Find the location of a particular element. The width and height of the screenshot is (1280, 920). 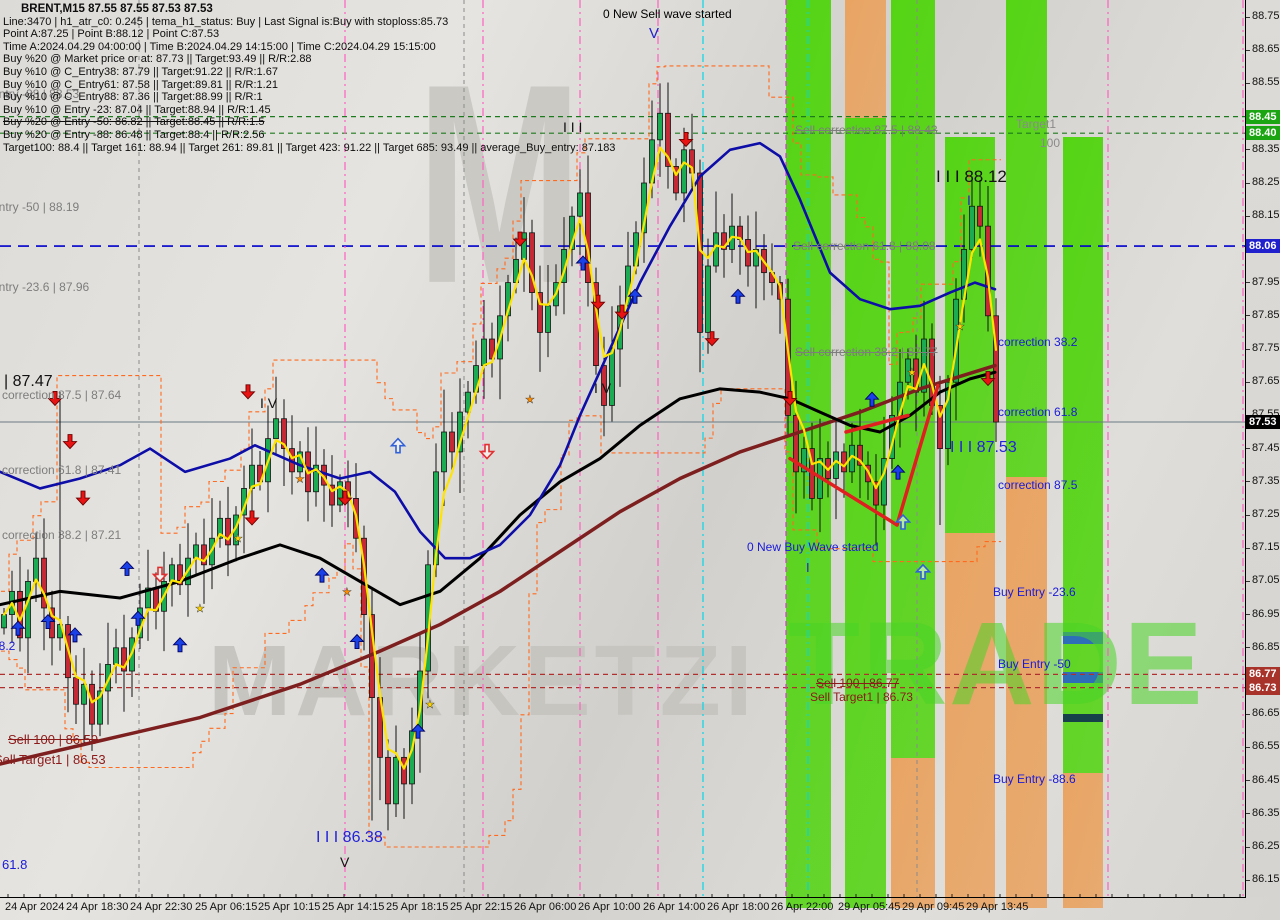

chart-bottom-border is located at coordinates (623, 897).